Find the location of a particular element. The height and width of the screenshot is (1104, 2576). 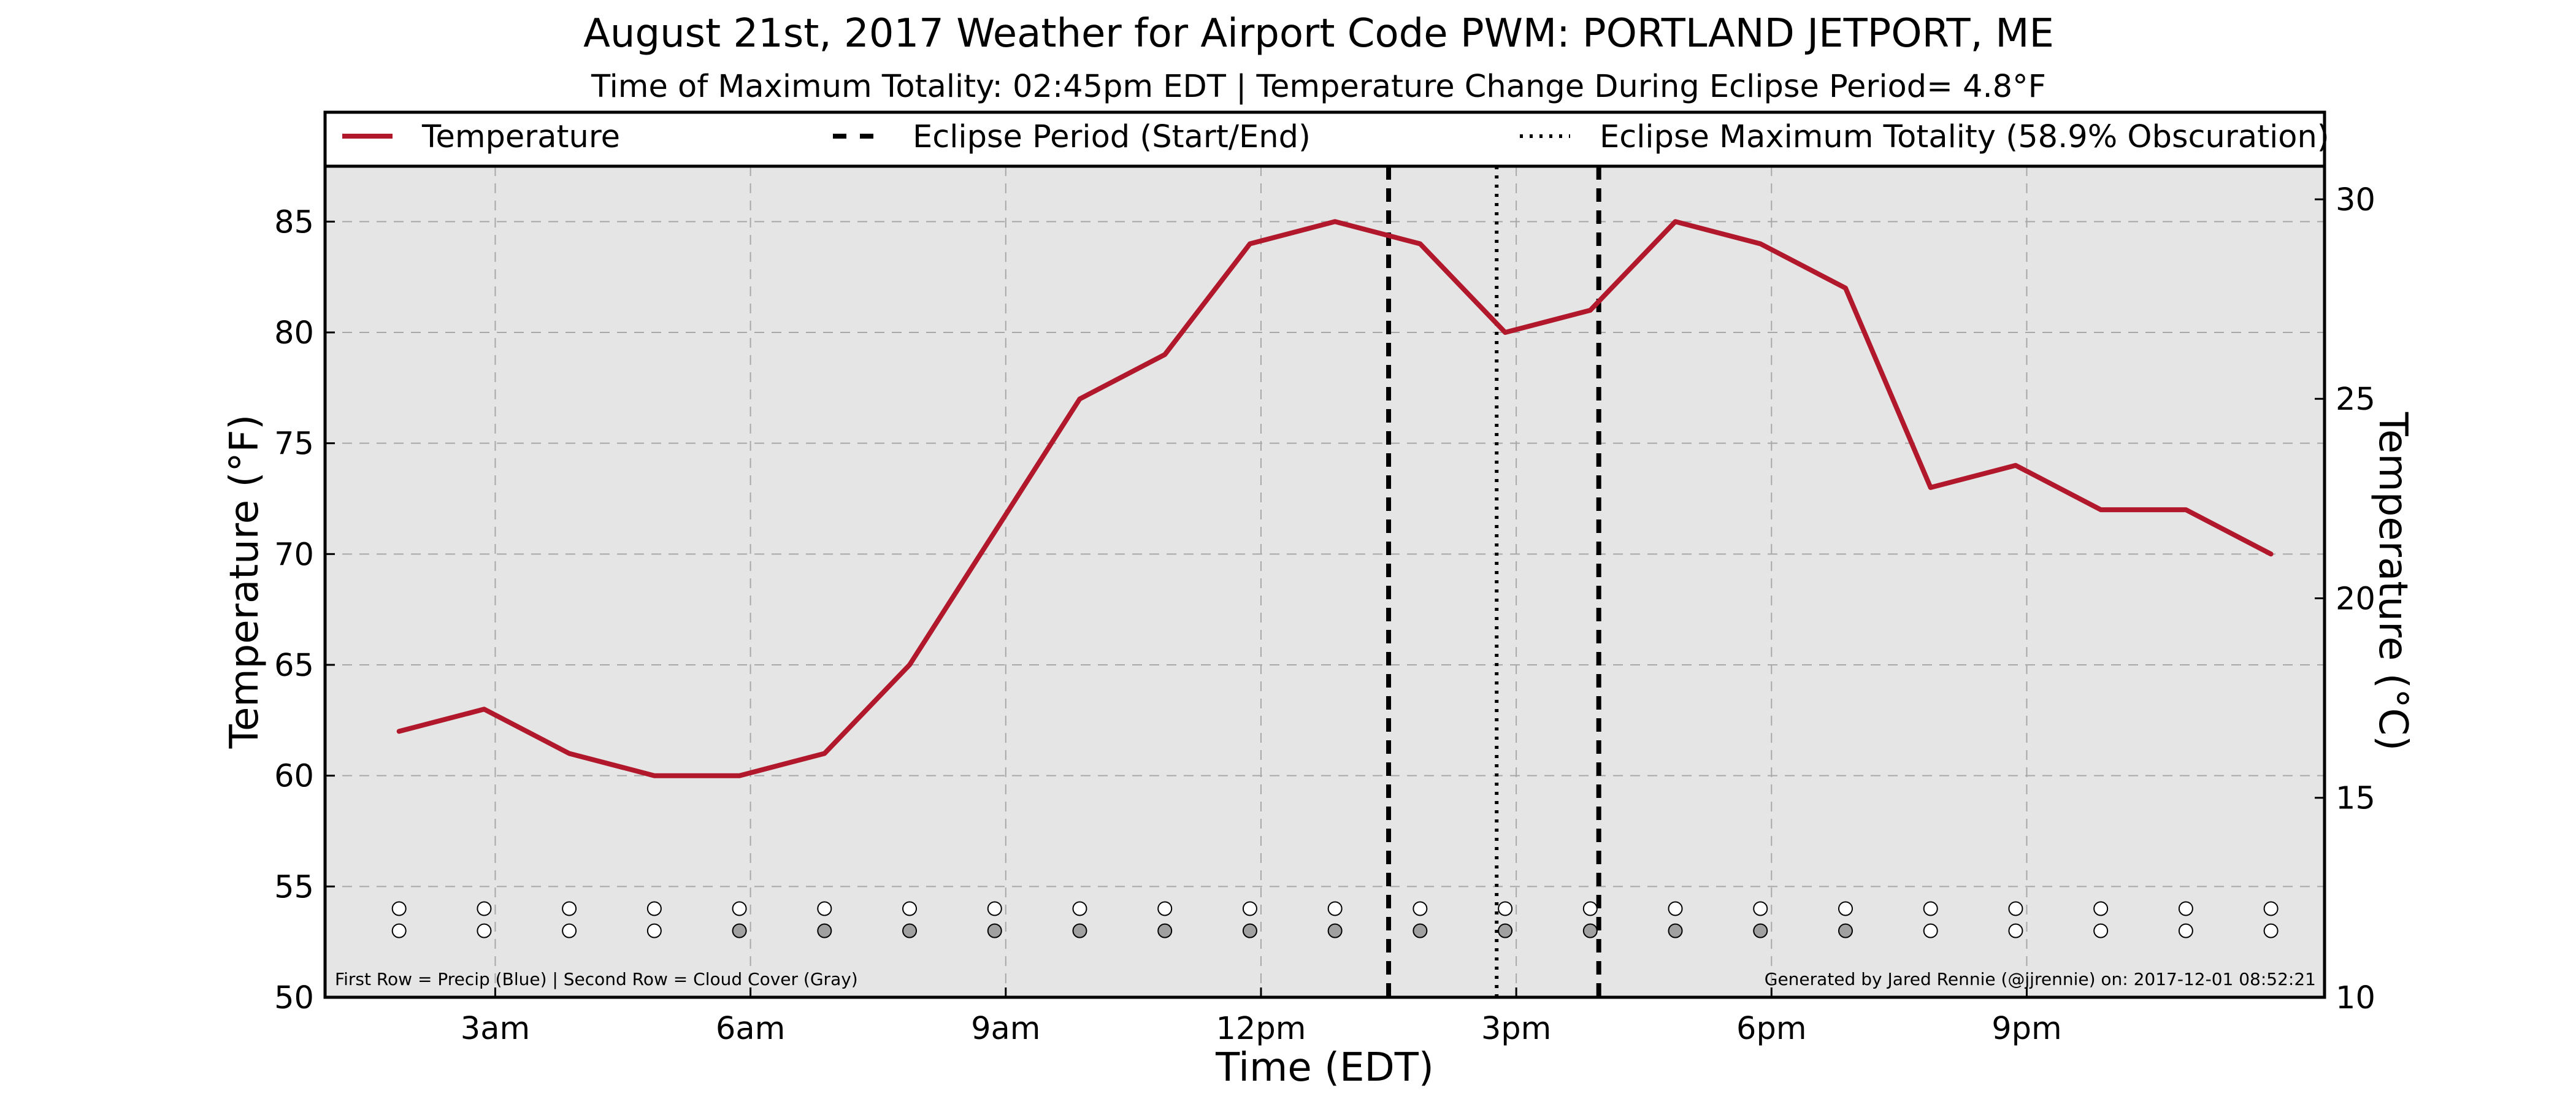

legend-temperature-label: Temperature is located at coordinates (520, 137).